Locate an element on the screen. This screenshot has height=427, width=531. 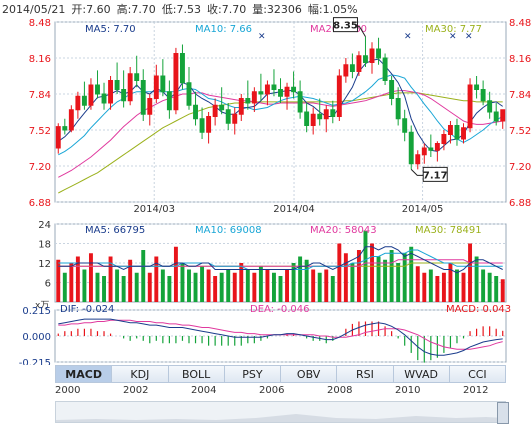
quote-low: 低:7.53 is located at coordinates (181, 9).